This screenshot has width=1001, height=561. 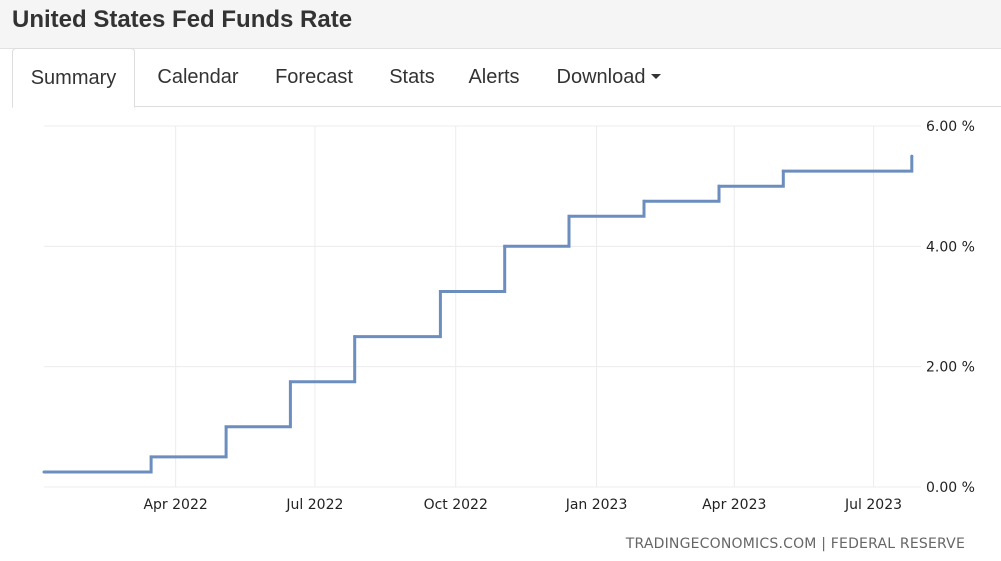 I want to click on tab-alerts-label: Alerts, so click(x=494, y=77).